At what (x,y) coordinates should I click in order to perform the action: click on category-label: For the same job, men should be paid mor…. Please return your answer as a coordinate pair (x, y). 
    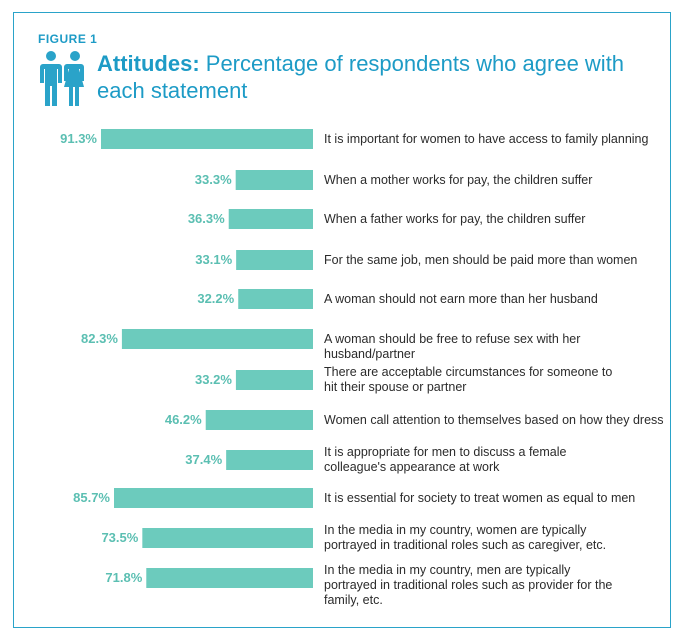
    Looking at the image, I should click on (481, 259).